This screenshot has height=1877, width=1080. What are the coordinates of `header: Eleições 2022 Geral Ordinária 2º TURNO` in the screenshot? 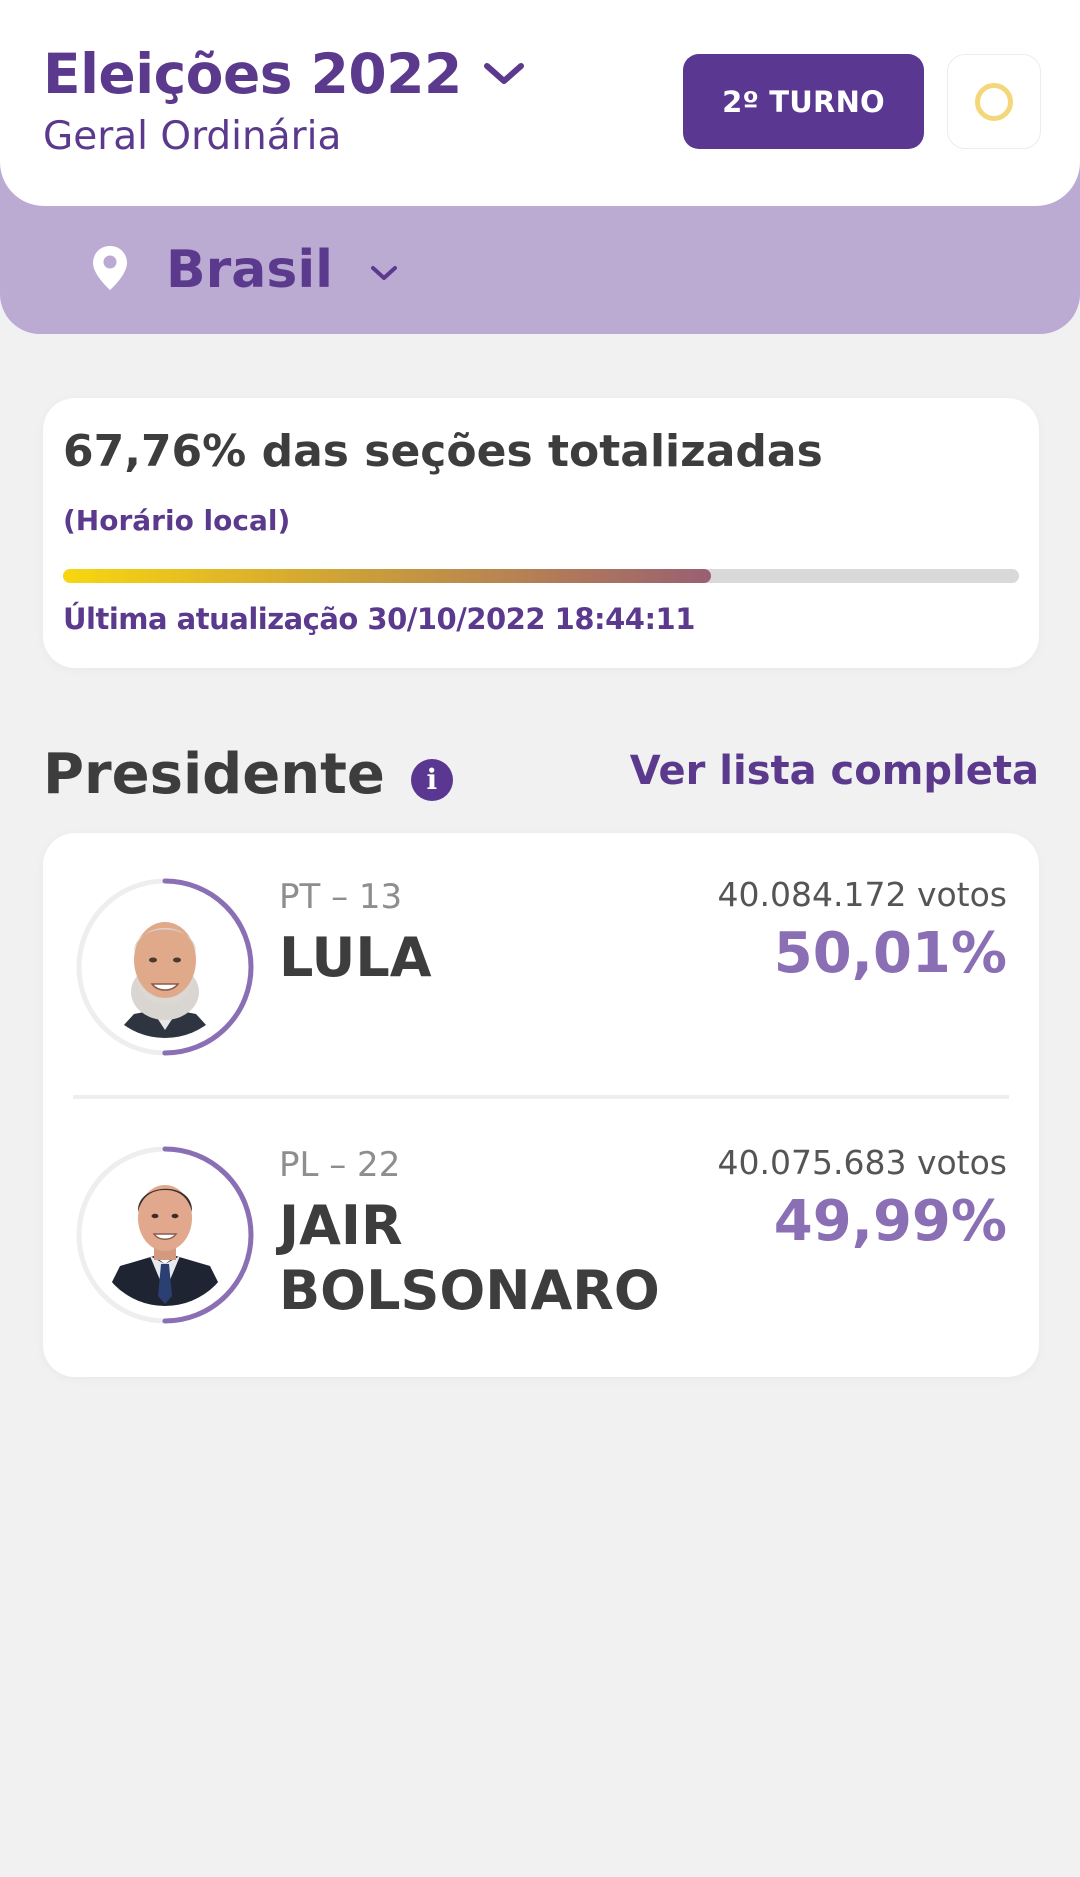 It's located at (540, 103).